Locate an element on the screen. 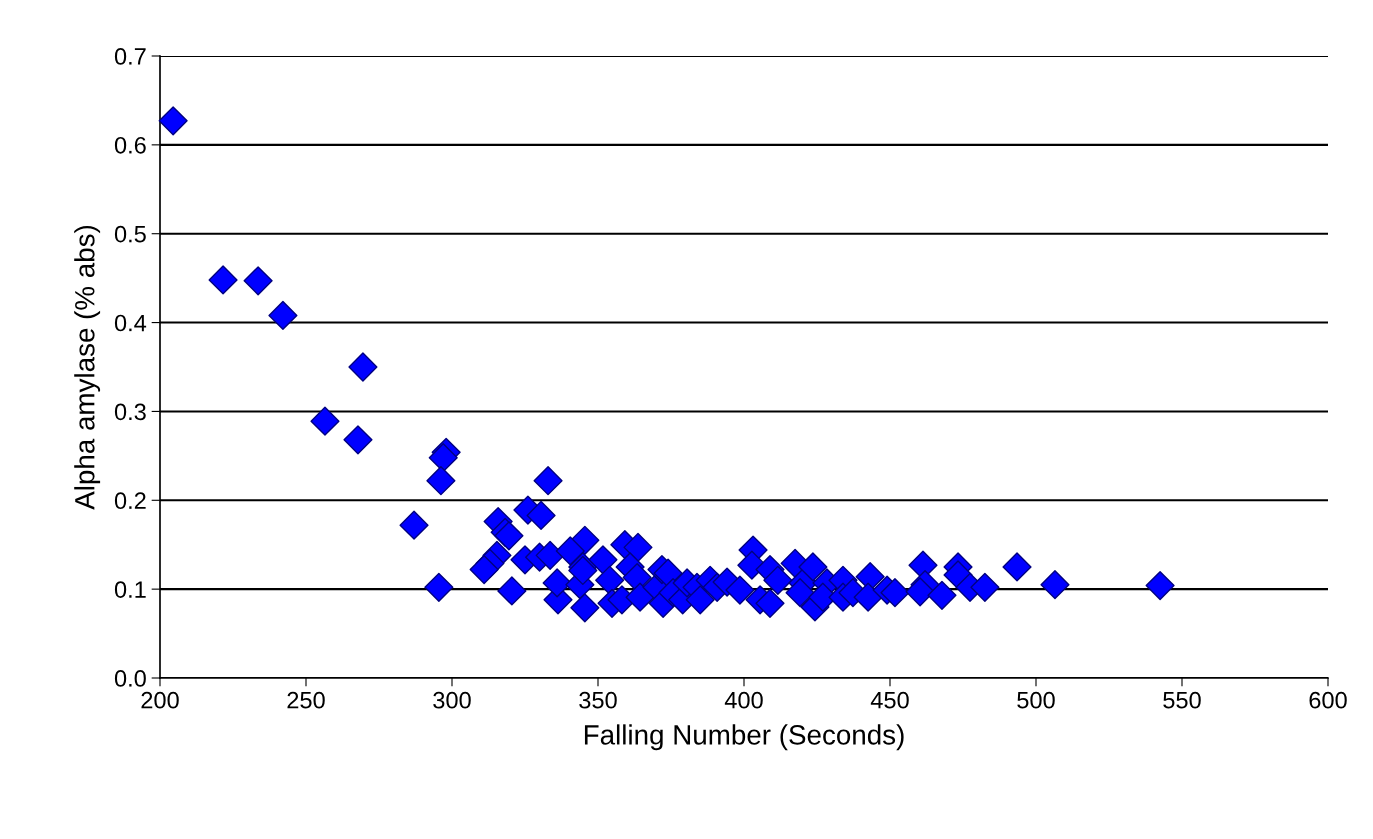  x-tick-label: 200 is located at coordinates (160, 700).